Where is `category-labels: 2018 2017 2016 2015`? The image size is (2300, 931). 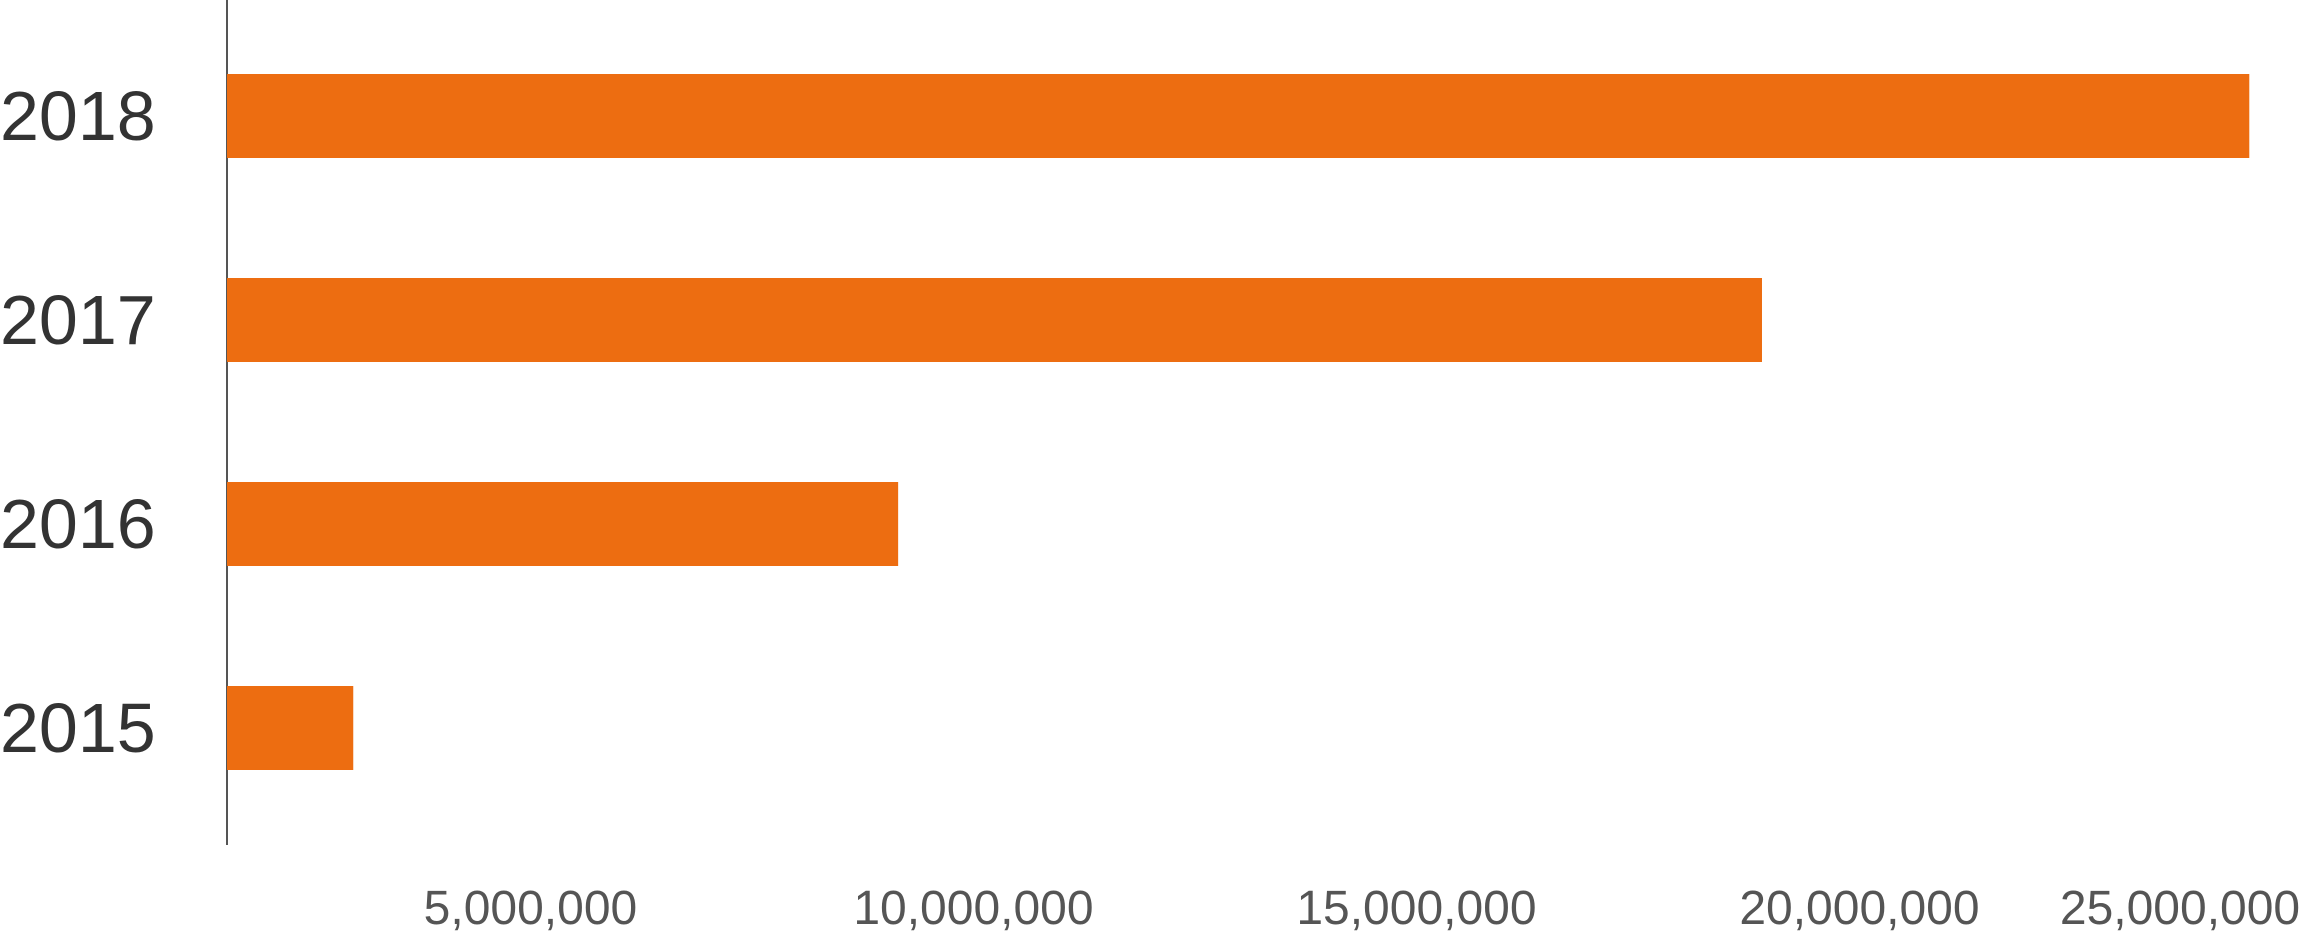 category-labels: 2018 2017 2016 2015 is located at coordinates (78, 422).